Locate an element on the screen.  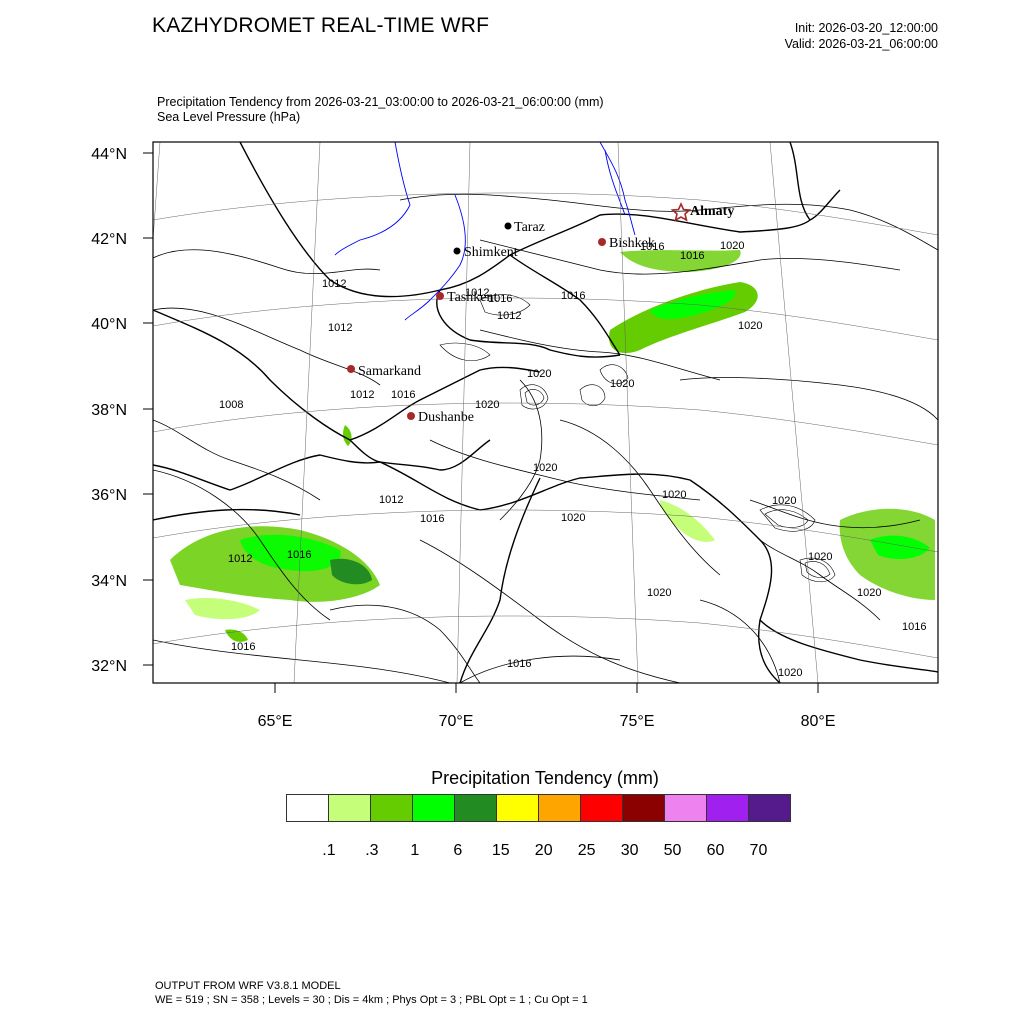
legend-label: 60 is located at coordinates (715, 850).